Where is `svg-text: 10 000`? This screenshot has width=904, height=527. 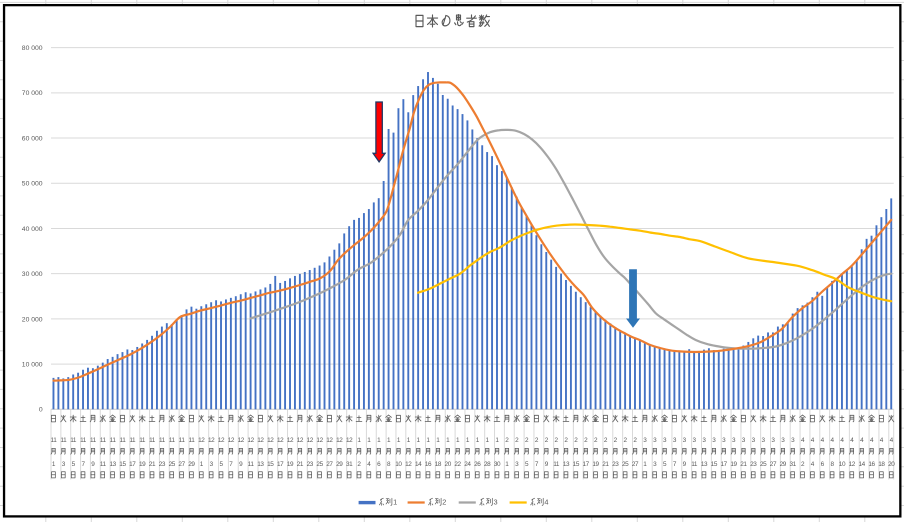
svg-text: 10 000 is located at coordinates (32, 364).